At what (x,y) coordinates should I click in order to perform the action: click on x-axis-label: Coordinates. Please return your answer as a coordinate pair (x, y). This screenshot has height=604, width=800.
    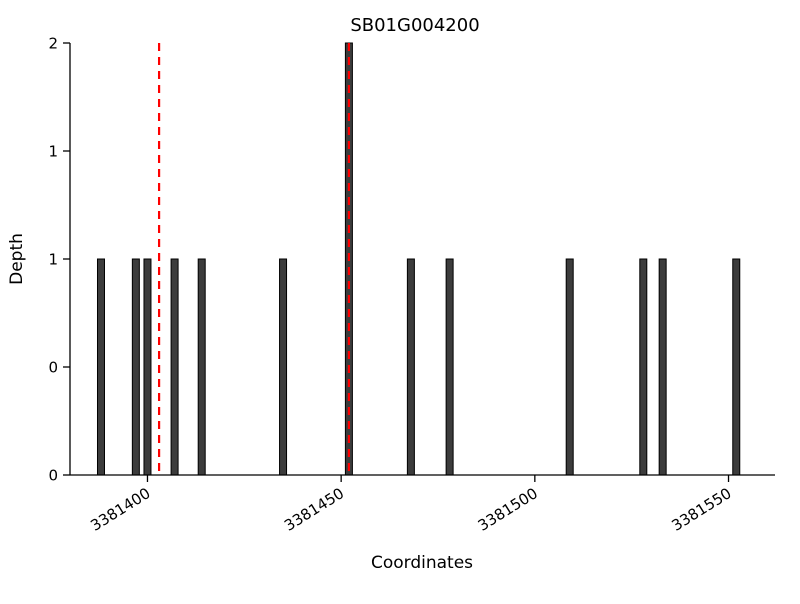
    Looking at the image, I should click on (422, 563).